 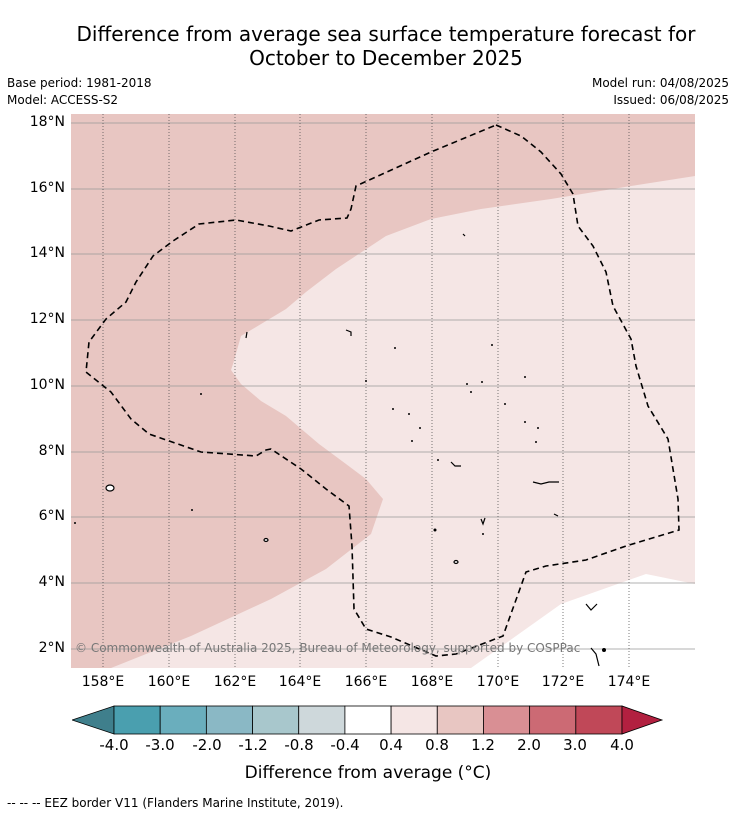 I want to click on base-period: Base period: 1981-2018, so click(x=79, y=83).